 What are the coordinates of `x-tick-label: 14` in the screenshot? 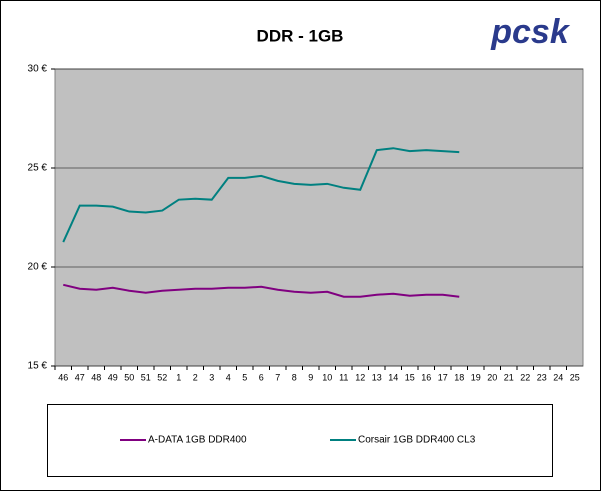 It's located at (393, 377).